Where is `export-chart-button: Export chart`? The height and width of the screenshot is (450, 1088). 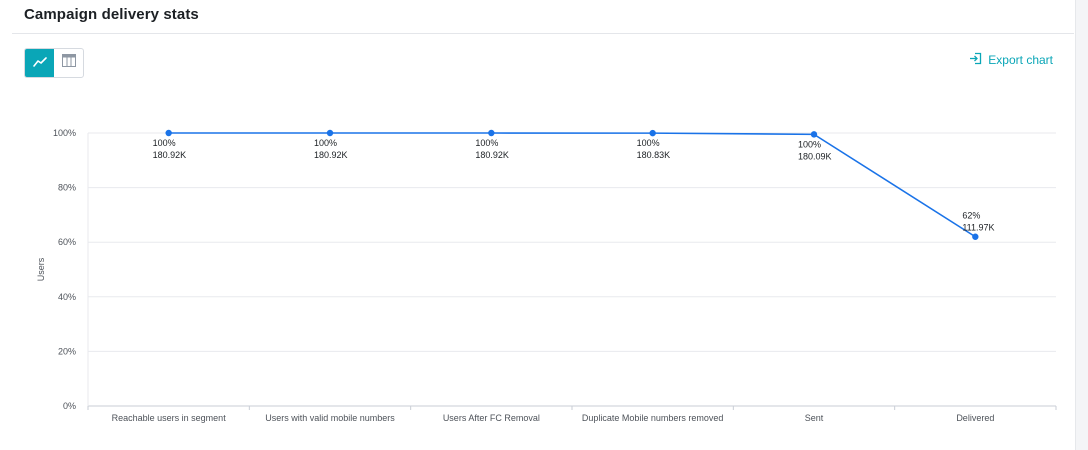
export-chart-button: Export chart is located at coordinates (1011, 60).